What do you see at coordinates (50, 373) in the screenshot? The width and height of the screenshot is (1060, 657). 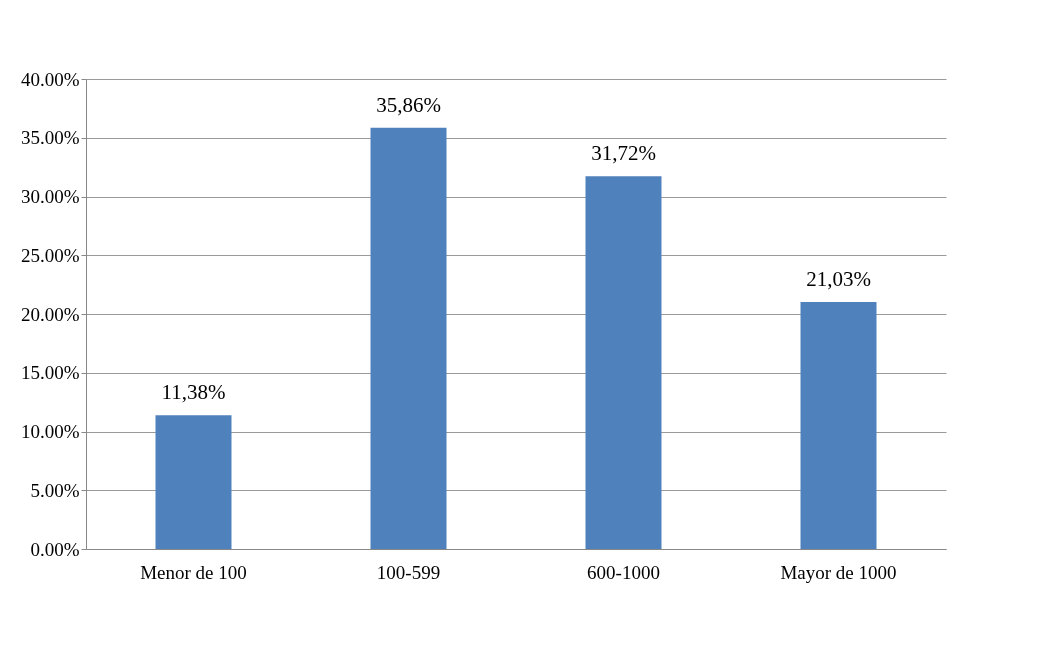 I see `y-tick-label: 15.00%` at bounding box center [50, 373].